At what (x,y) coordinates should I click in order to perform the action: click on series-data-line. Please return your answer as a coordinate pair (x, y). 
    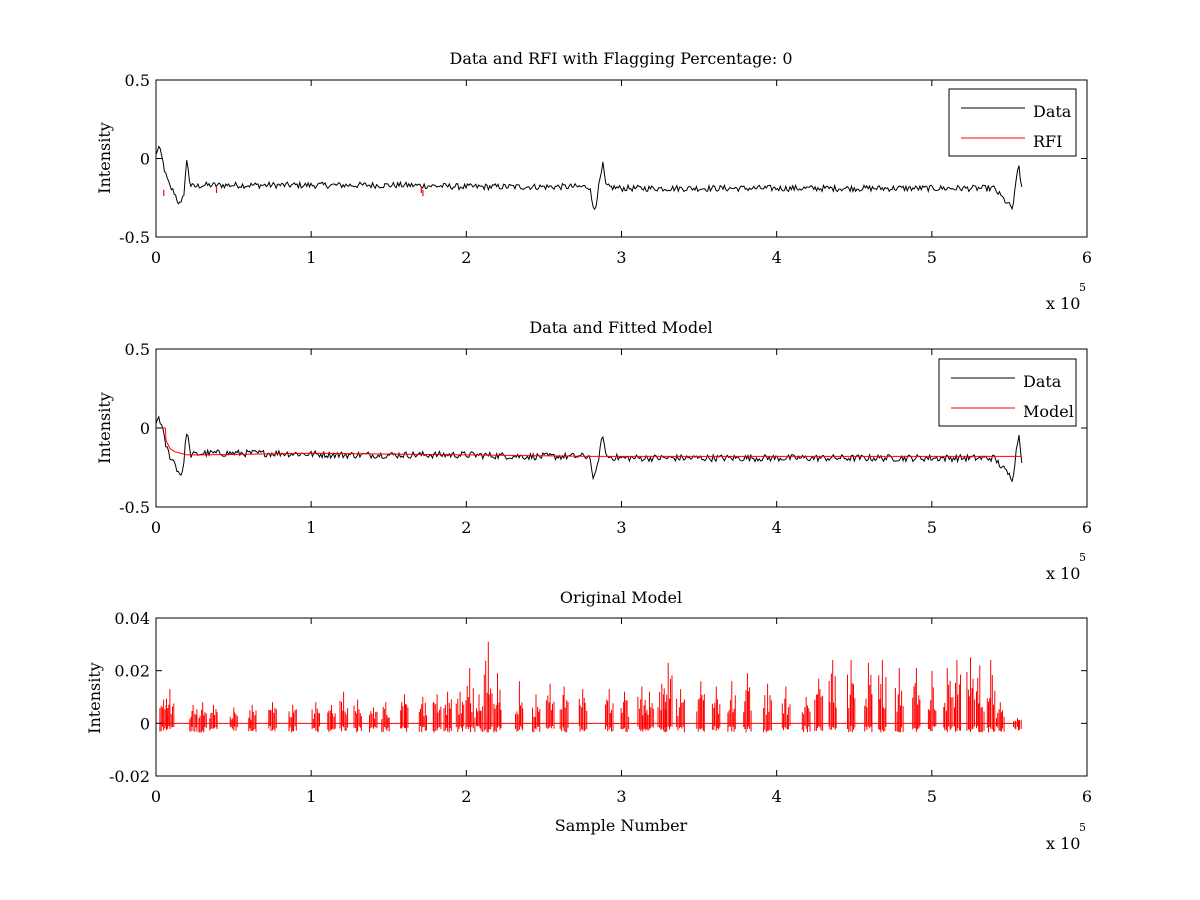
    Looking at the image, I should click on (589, 449).